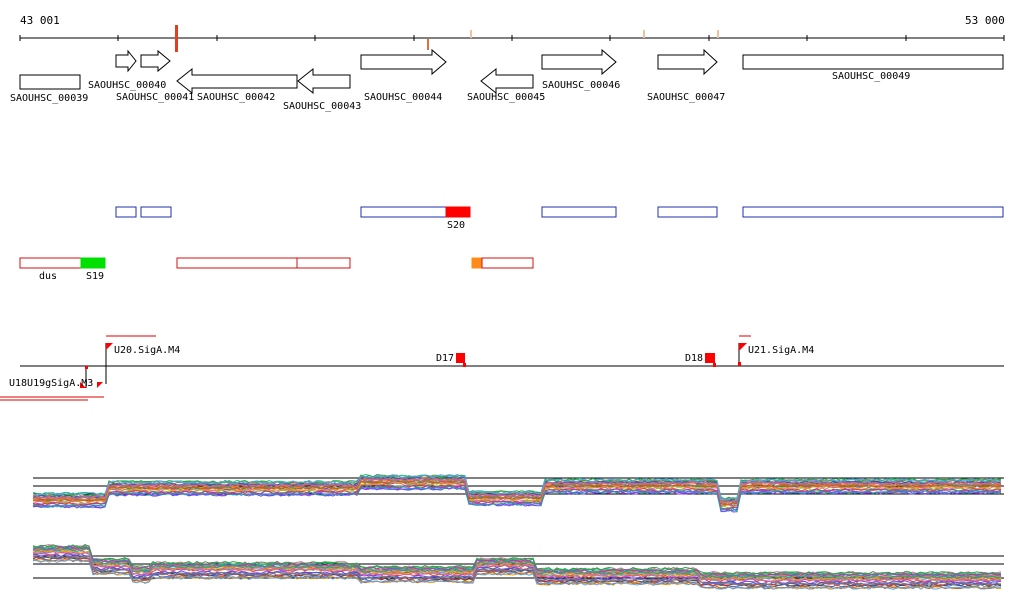  What do you see at coordinates (512, 38) in the screenshot?
I see `ruler-ticks` at bounding box center [512, 38].